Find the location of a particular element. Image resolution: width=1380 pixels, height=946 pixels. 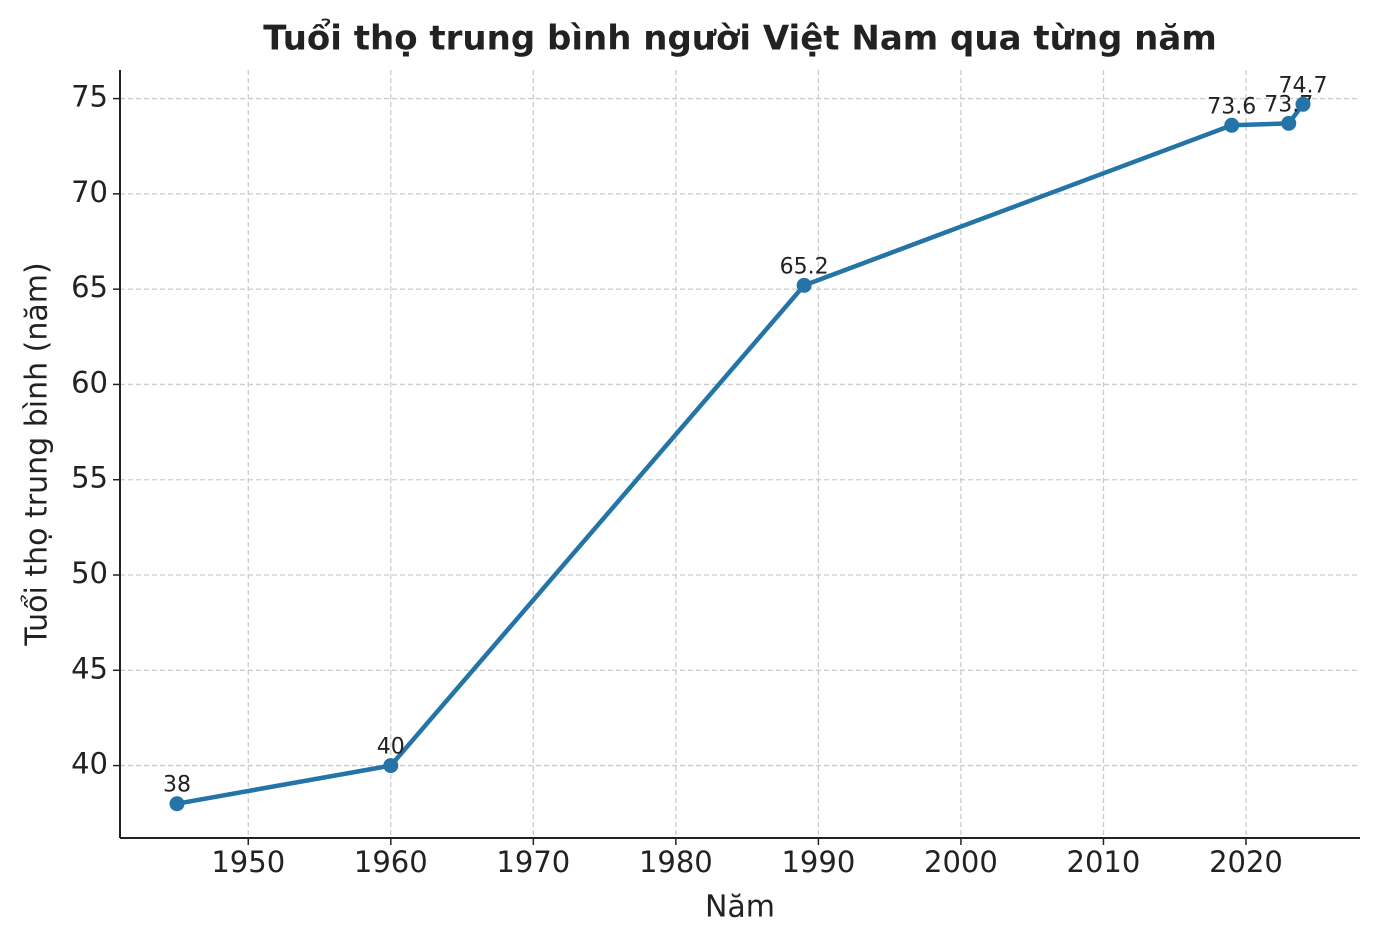

x-tick-label: 2010 is located at coordinates (1104, 862).